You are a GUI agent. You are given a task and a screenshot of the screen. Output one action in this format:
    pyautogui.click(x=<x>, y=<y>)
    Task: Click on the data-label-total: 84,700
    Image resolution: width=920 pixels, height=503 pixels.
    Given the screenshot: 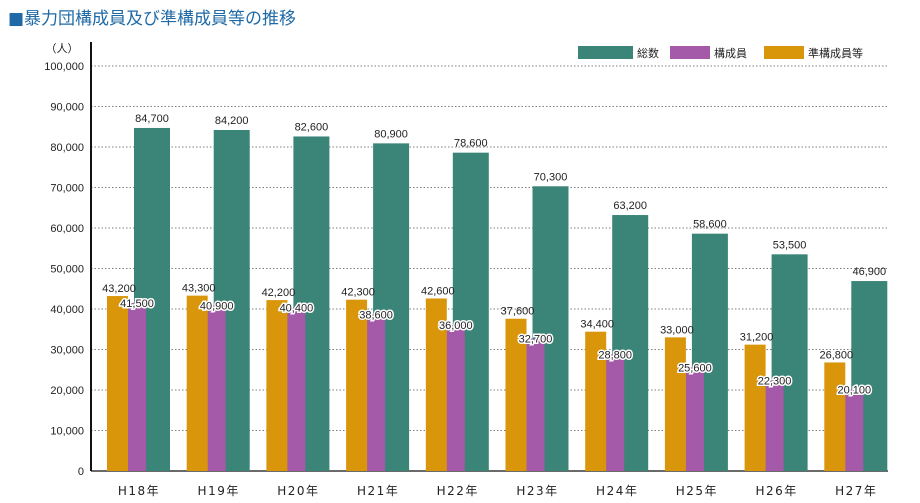 What is the action you would take?
    pyautogui.click(x=152, y=119)
    